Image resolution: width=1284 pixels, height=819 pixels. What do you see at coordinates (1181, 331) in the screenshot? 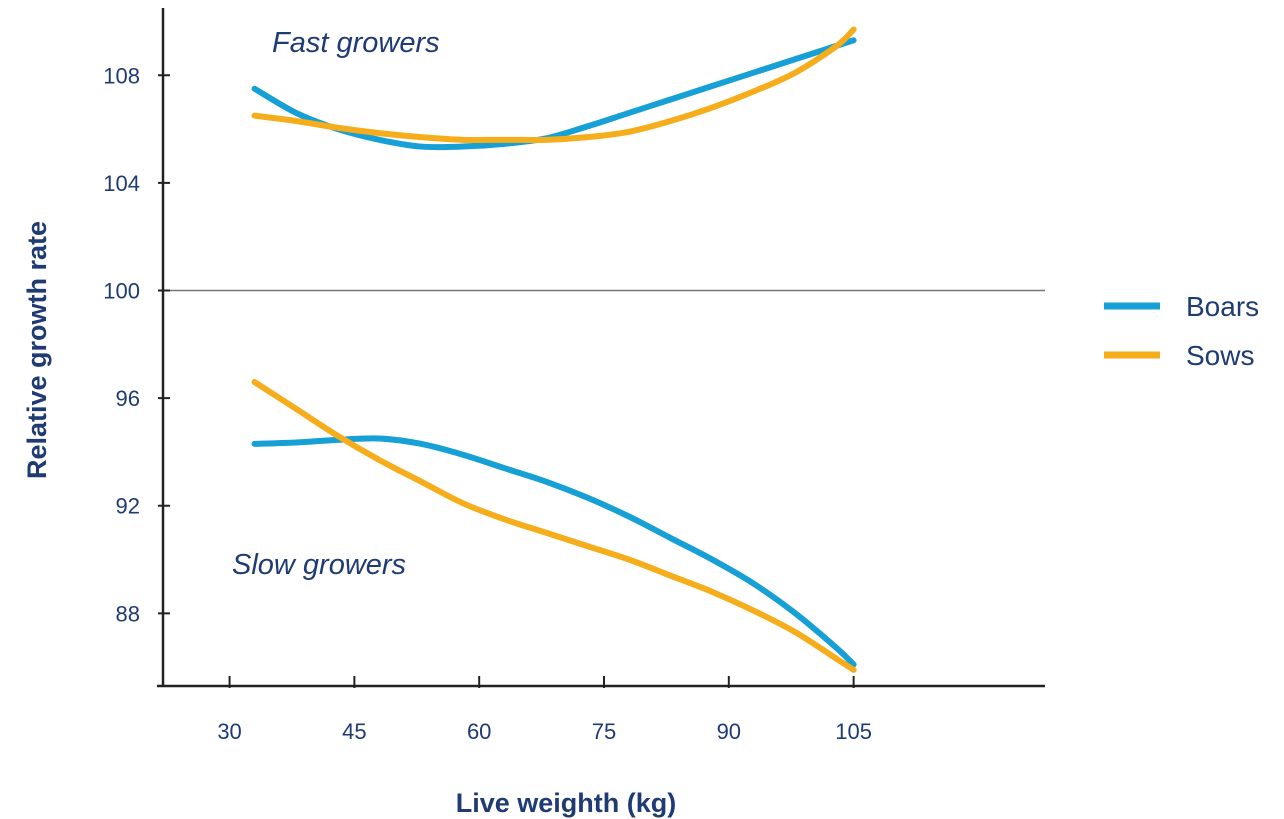
I see `legend: Boars Sows` at bounding box center [1181, 331].